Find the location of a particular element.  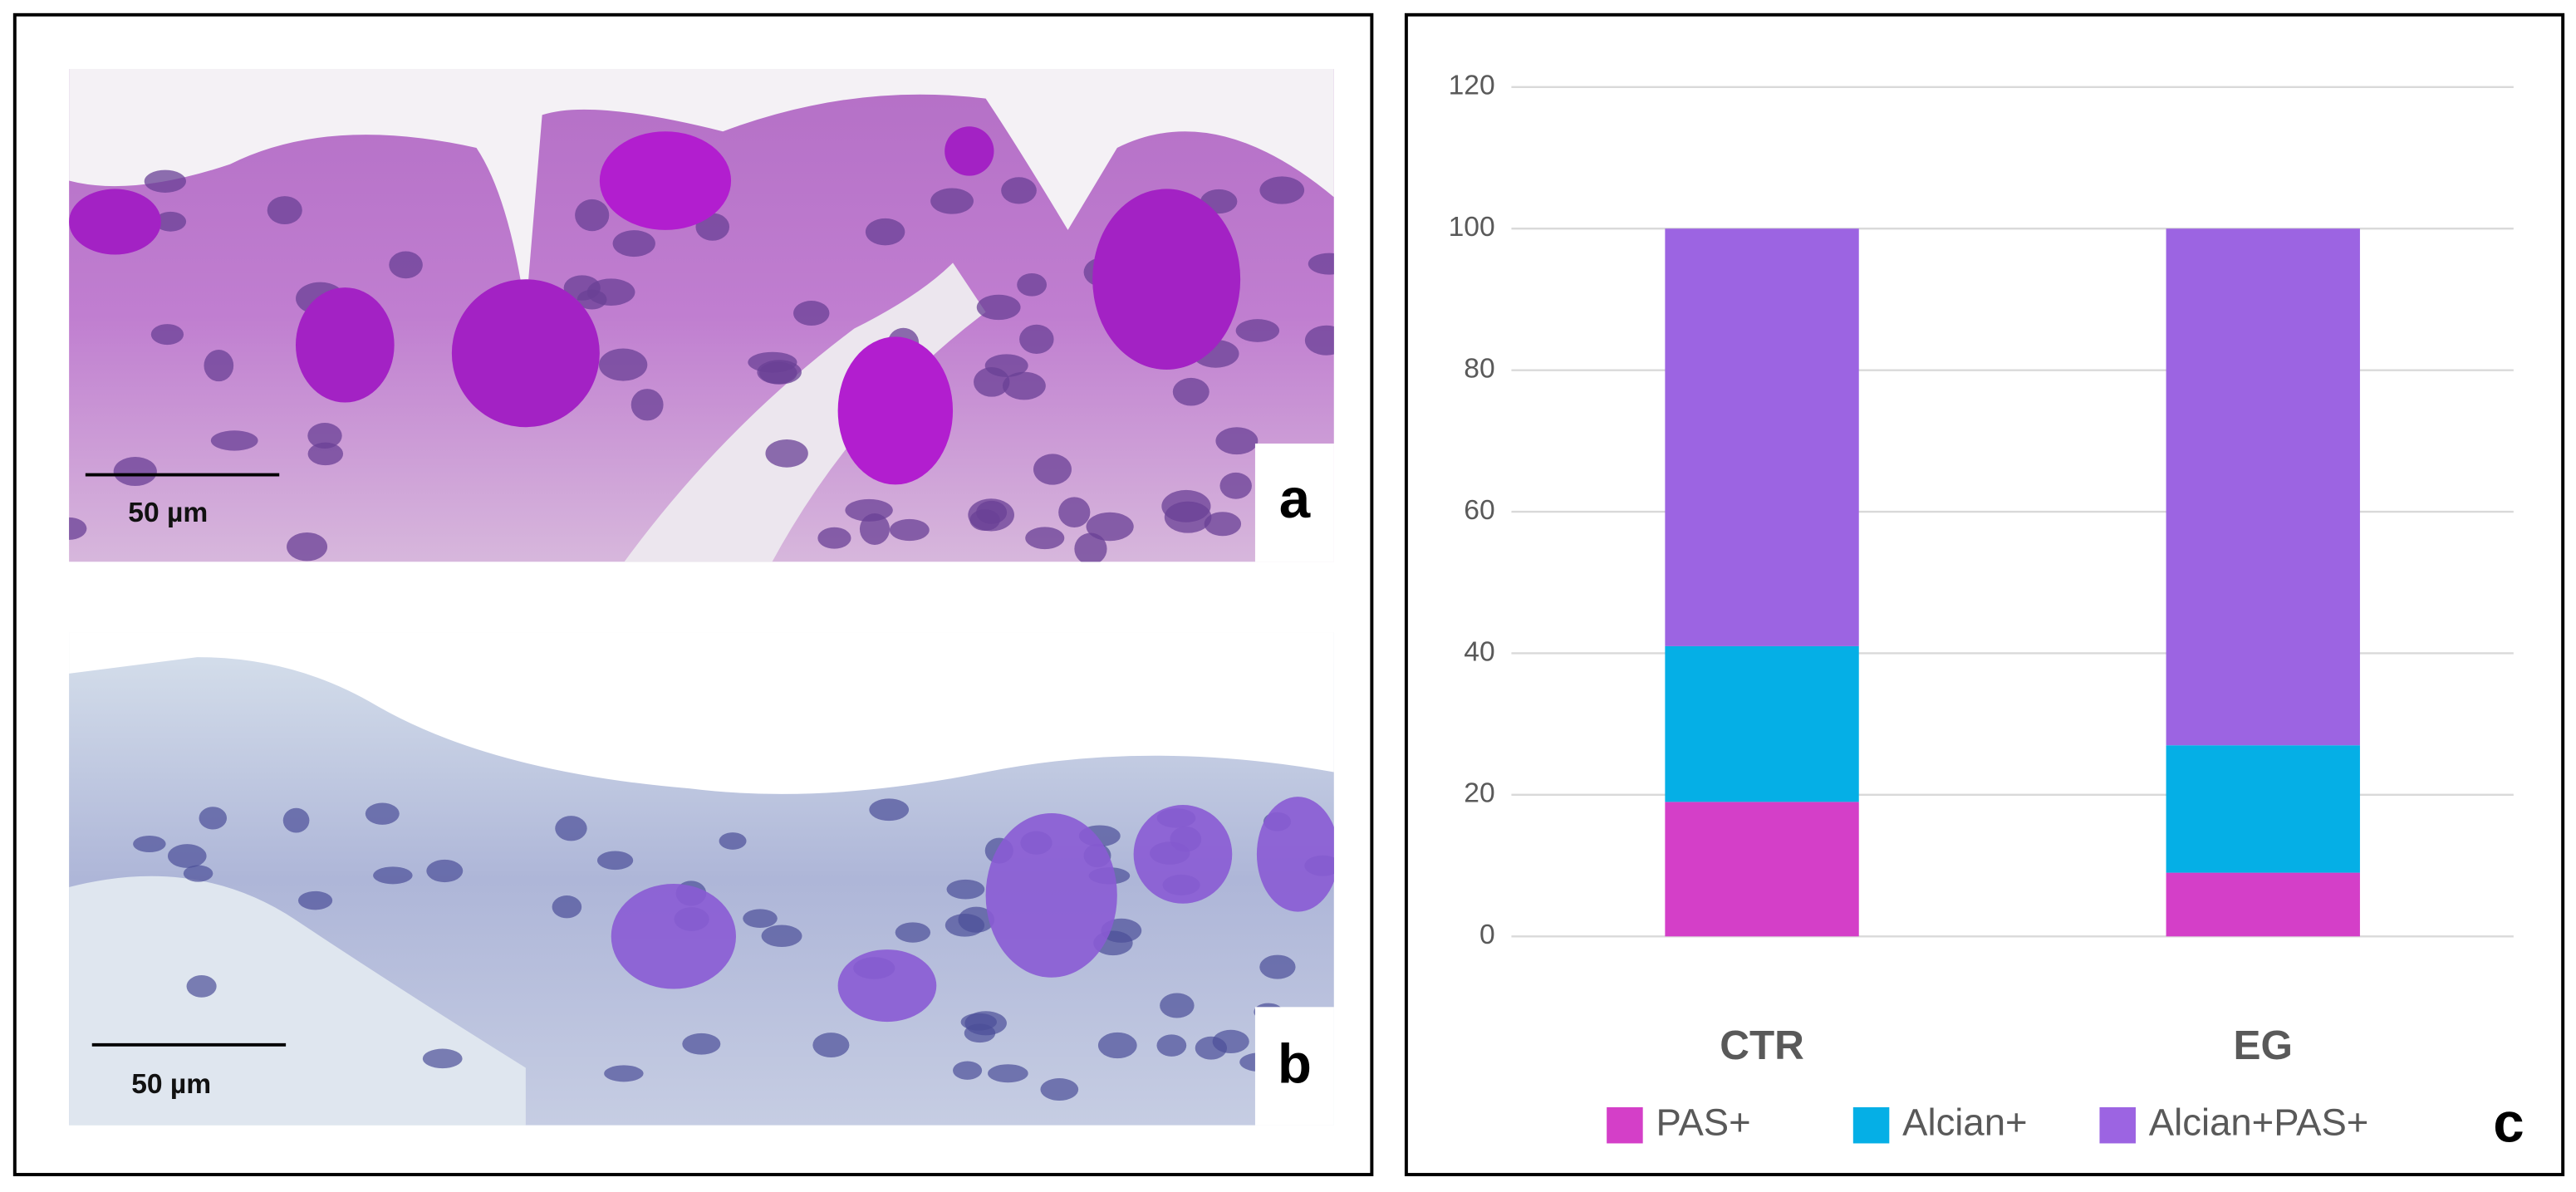

y-tick-label: 0 is located at coordinates (1487, 935).